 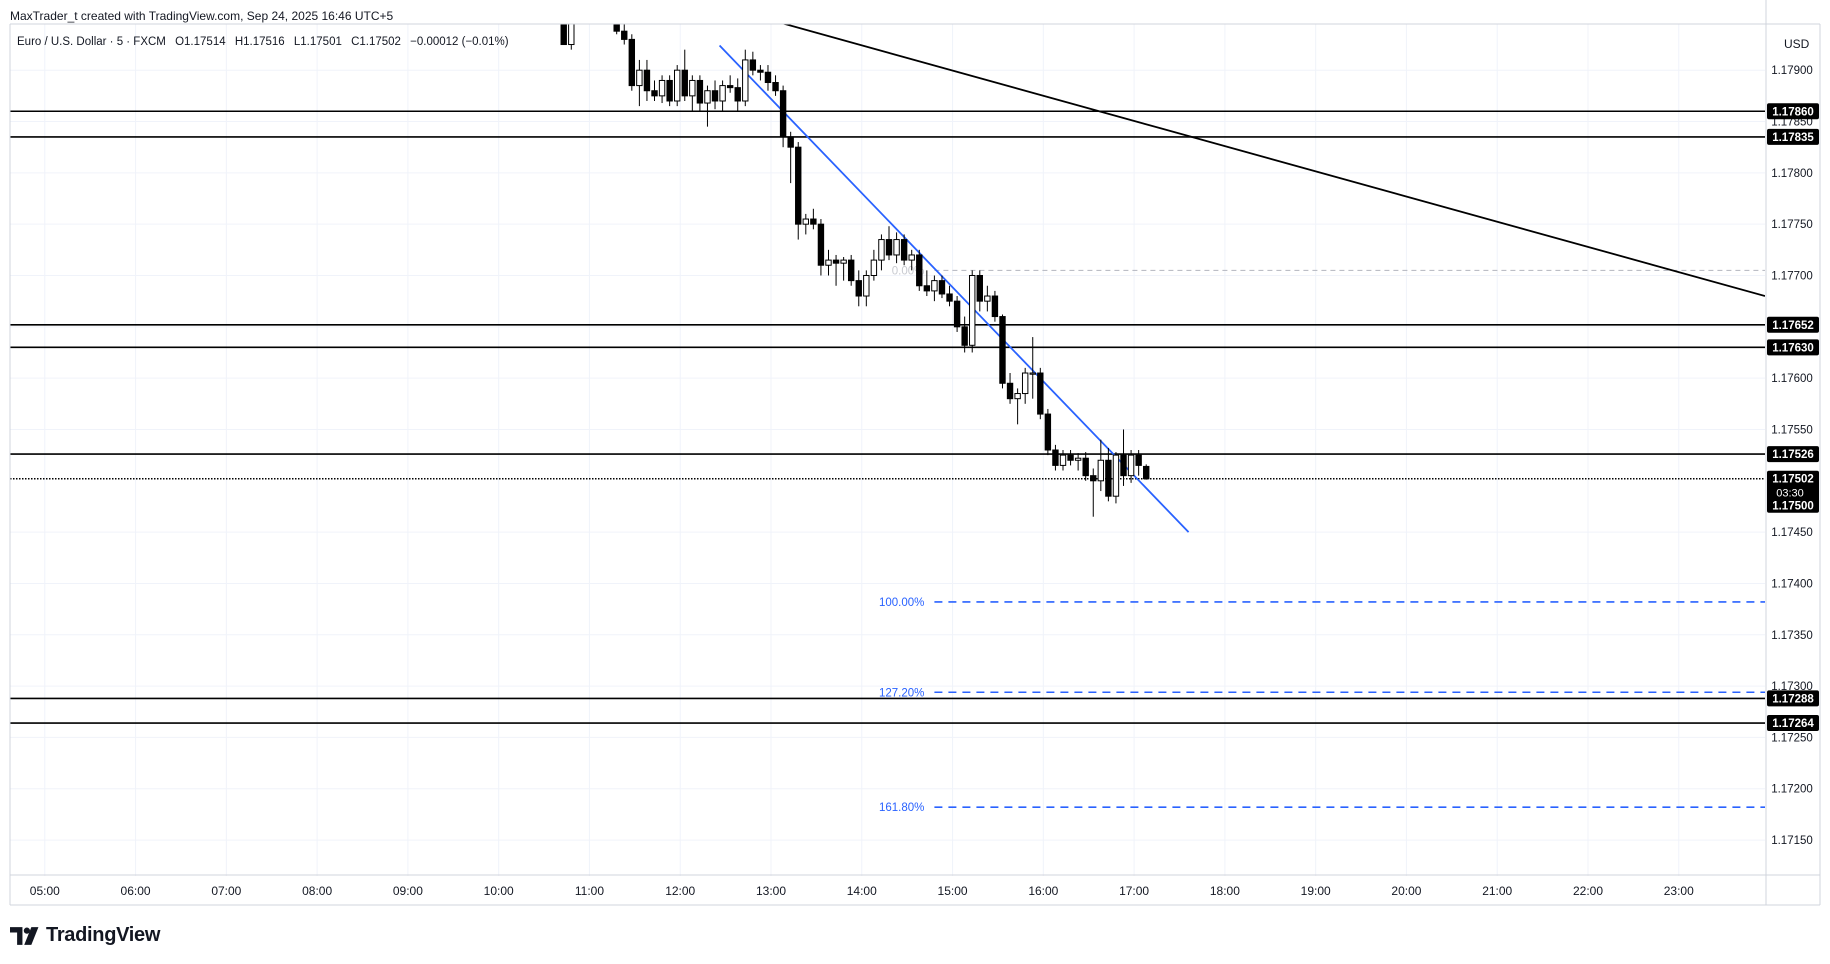 What do you see at coordinates (45, 891) in the screenshot?
I see `time-tick-label: 05:00` at bounding box center [45, 891].